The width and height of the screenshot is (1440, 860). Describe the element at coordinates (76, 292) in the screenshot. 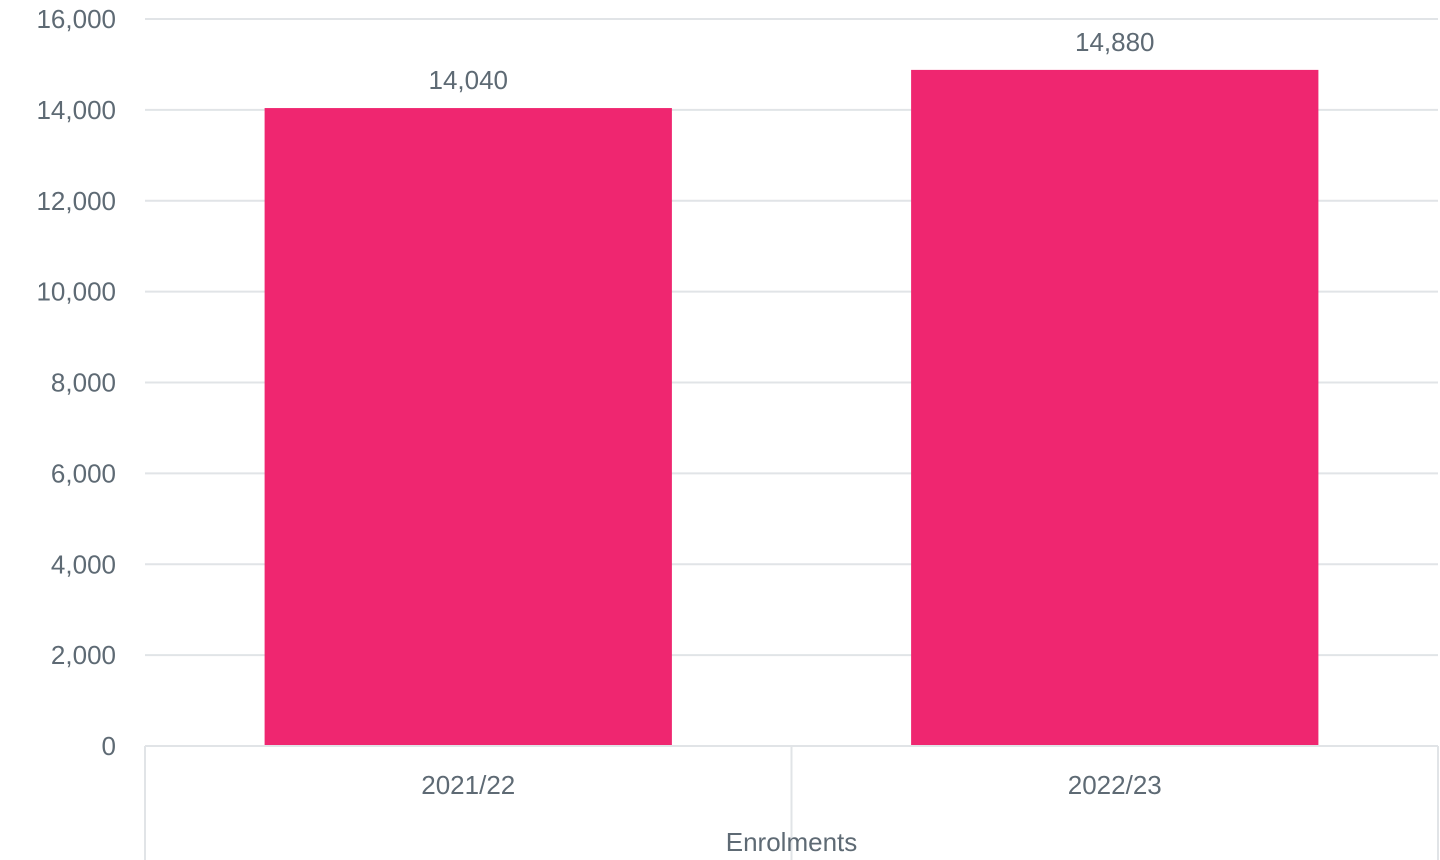

I see `y-tick-label: 10,000` at that location.